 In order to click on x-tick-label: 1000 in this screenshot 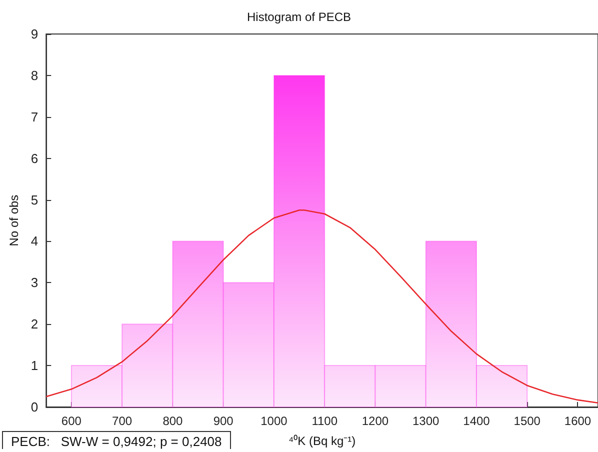, I will do `click(274, 421)`.